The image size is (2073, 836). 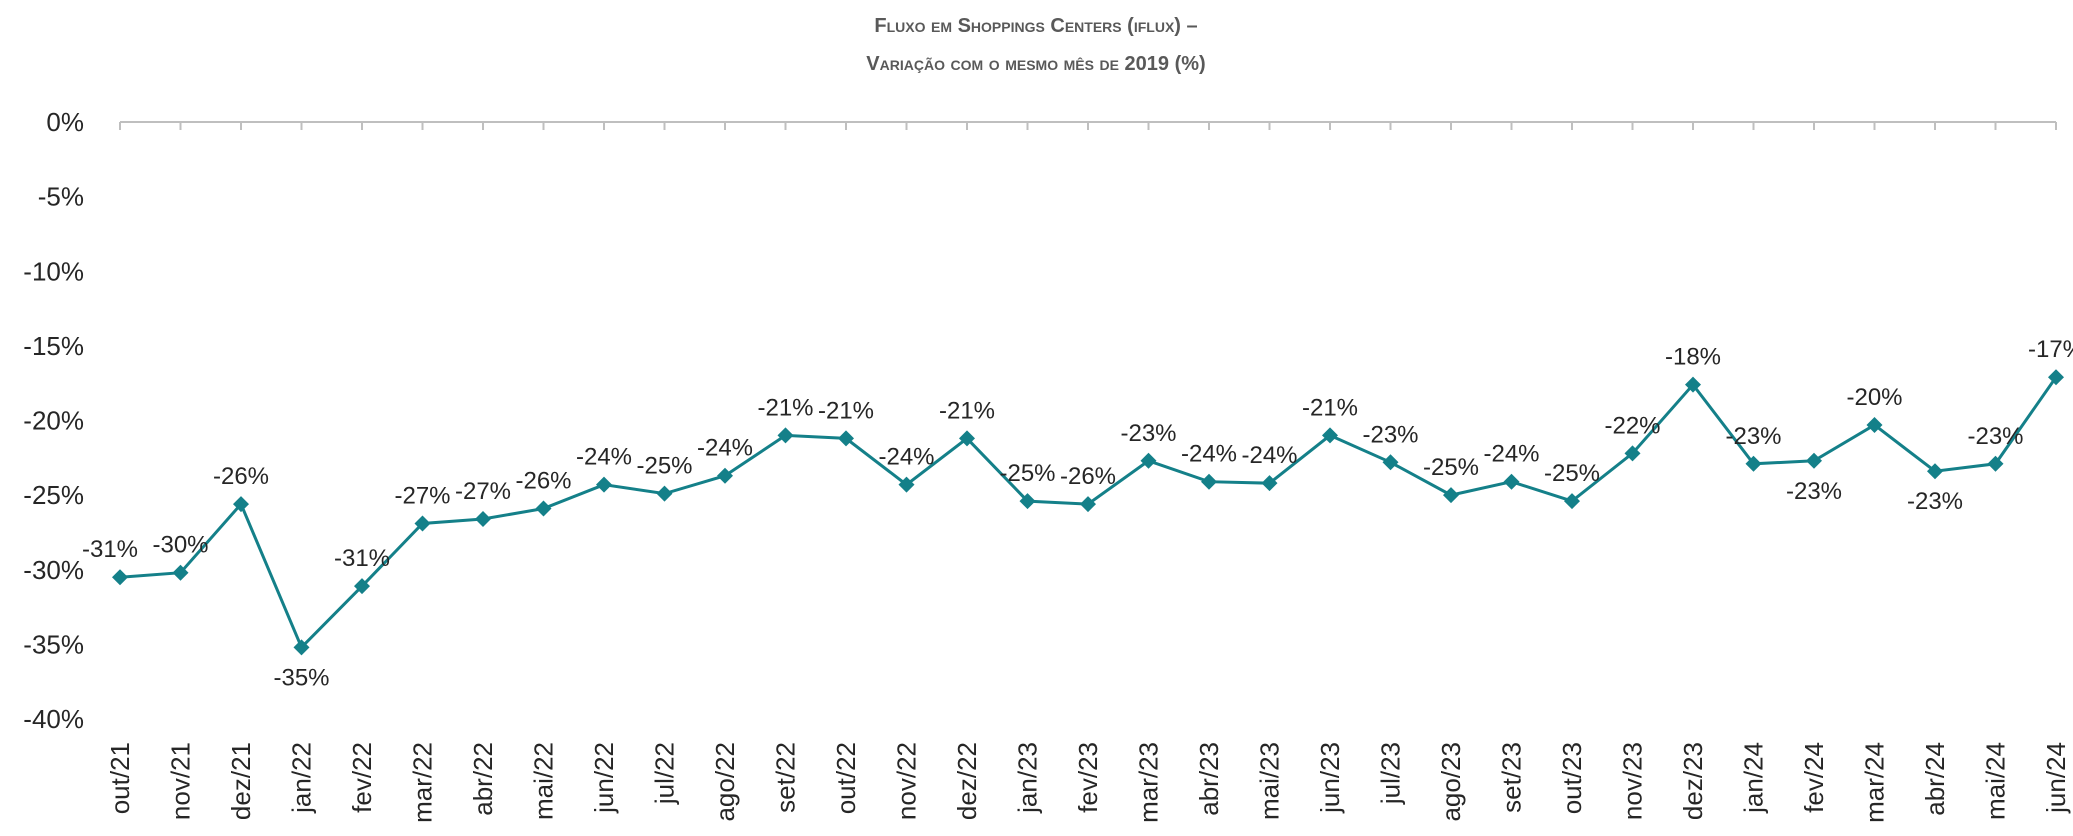 I want to click on x-tick-label: set/23, so click(x=1512, y=777).